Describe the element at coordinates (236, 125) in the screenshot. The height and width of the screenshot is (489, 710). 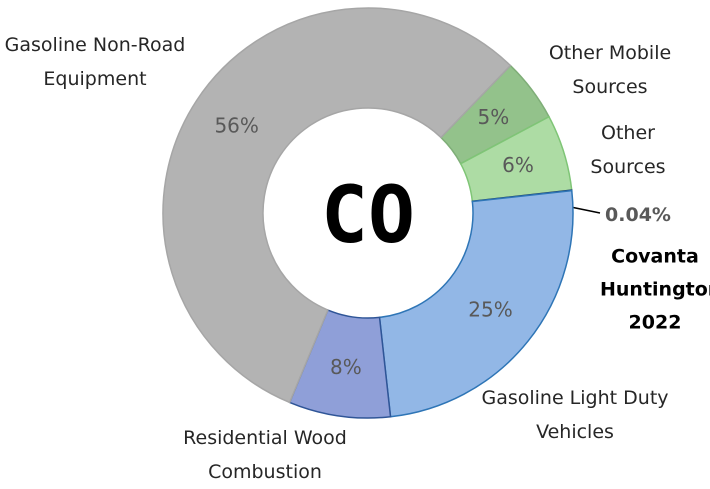
I see `value-label: 56%` at that location.